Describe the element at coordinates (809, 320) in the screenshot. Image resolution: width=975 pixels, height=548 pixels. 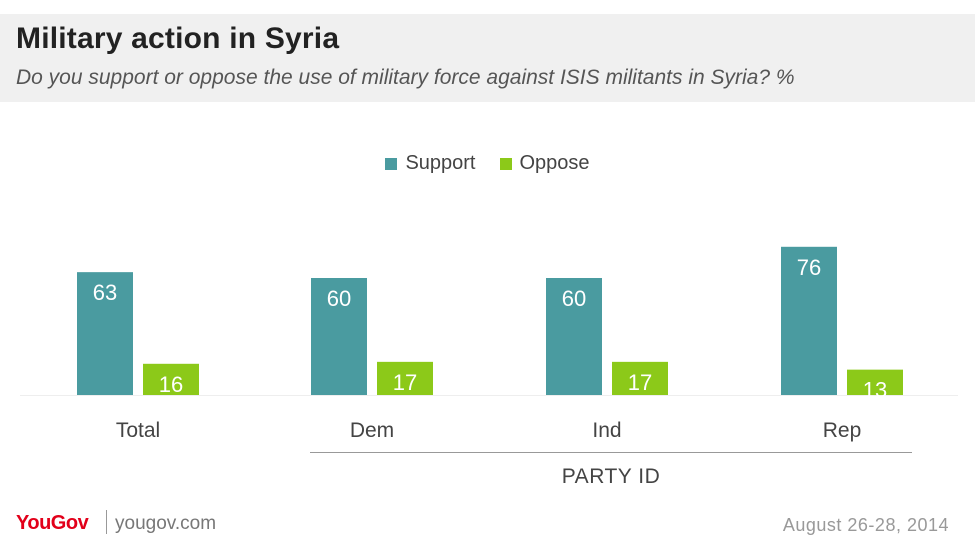
I see `bar-support-rep` at that location.